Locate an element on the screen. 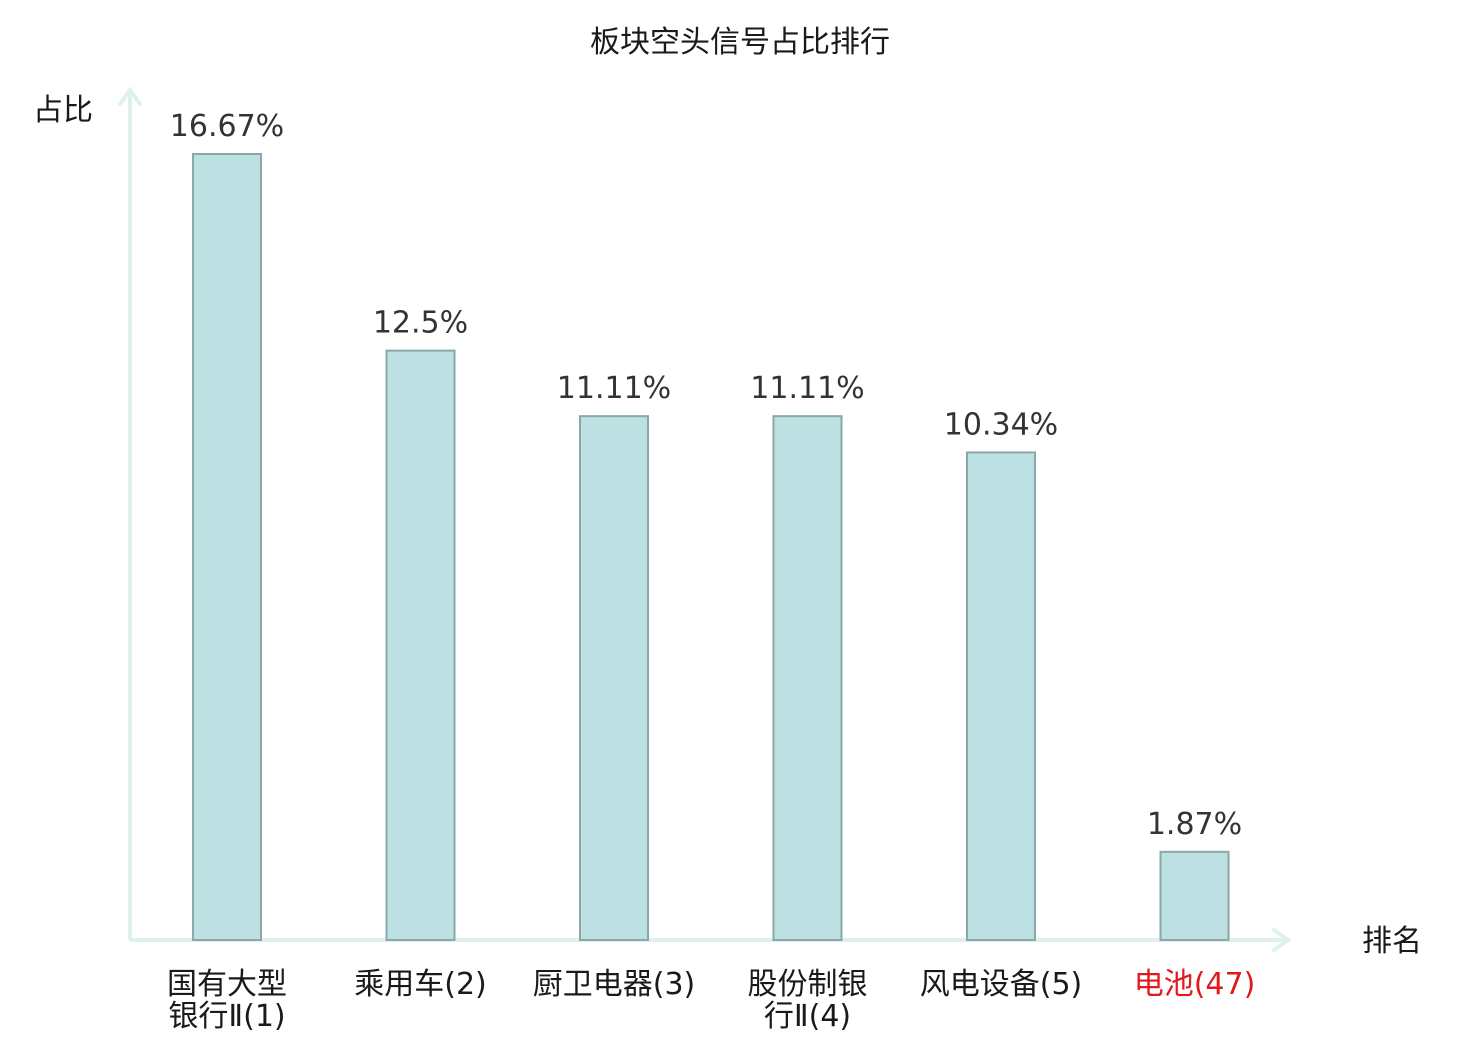 Image resolution: width=1480 pixels, height=1040 pixels. category-label: 国有大型 is located at coordinates (227, 984).